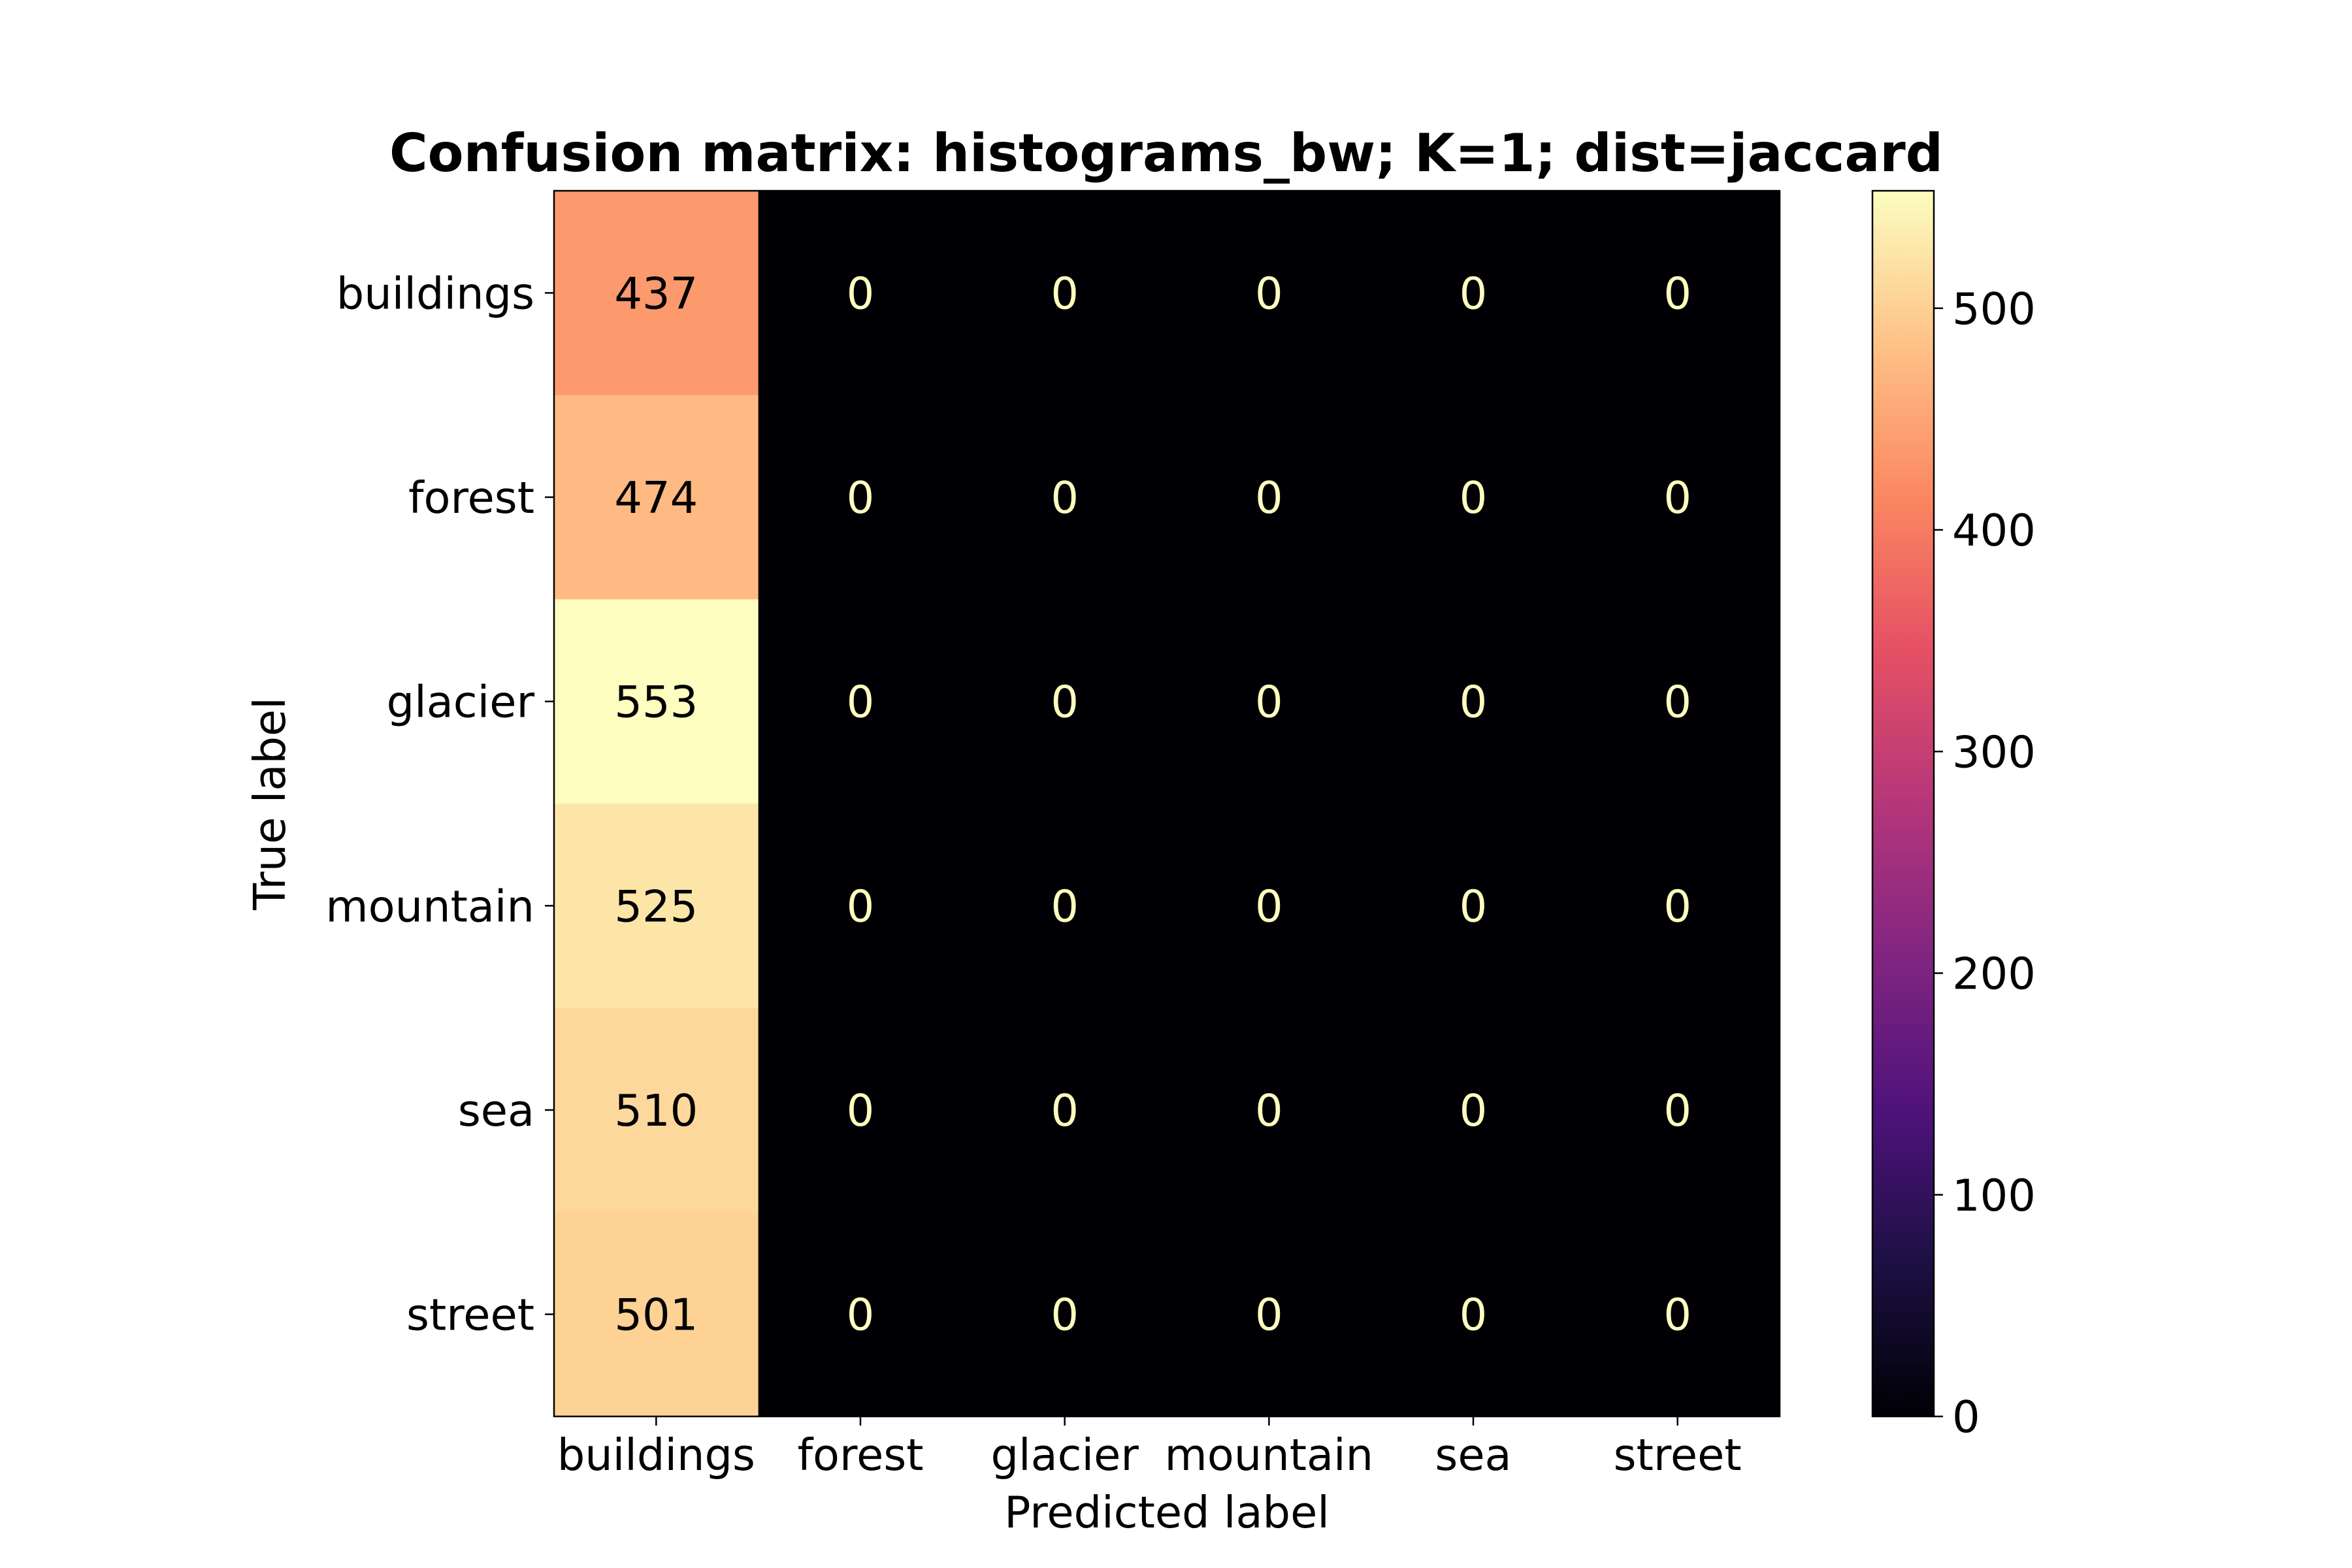 The height and width of the screenshot is (1568, 2352). What do you see at coordinates (656, 906) in the screenshot?
I see `matrix-cell-label: 525` at bounding box center [656, 906].